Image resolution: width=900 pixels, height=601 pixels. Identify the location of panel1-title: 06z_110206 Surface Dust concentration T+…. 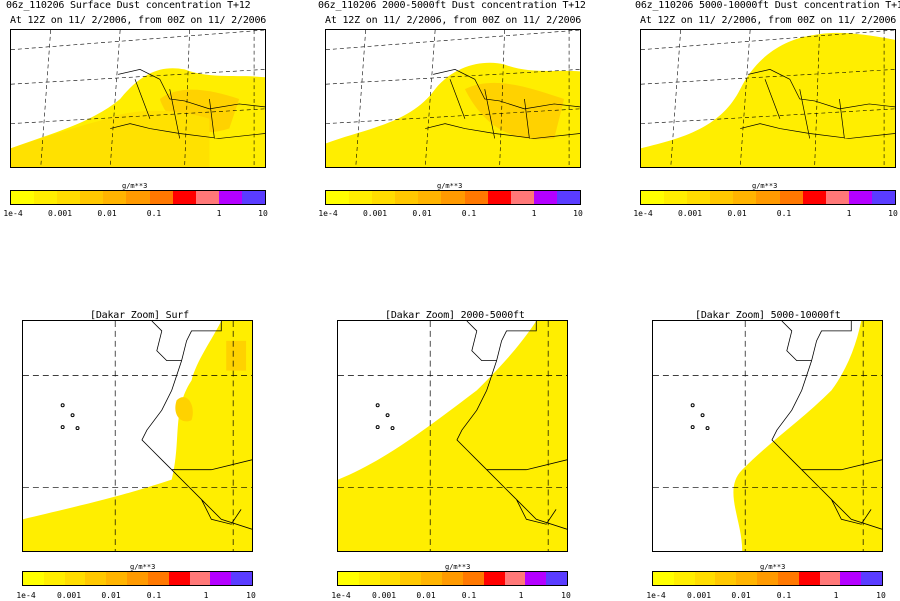
(128, 5).